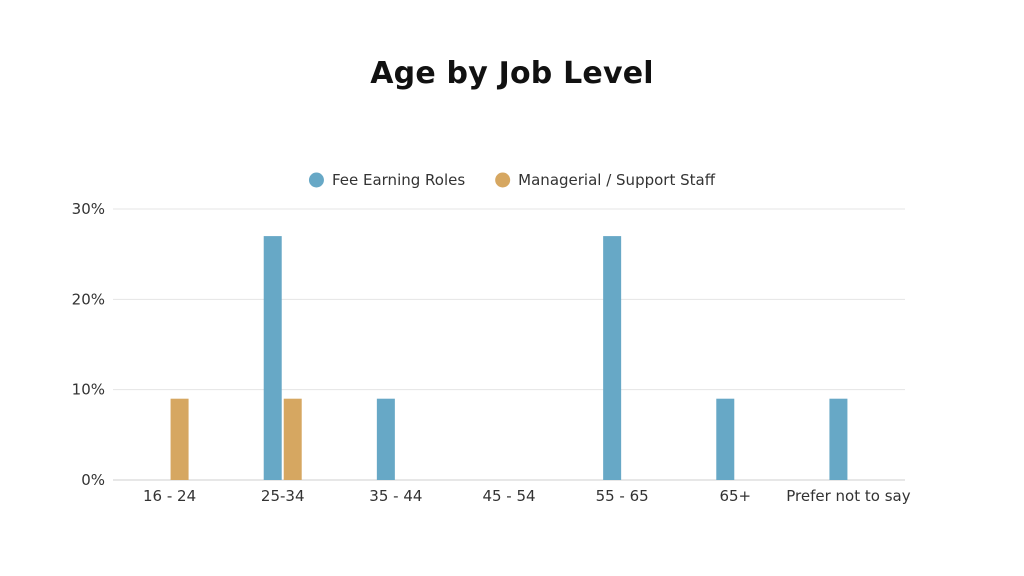 The height and width of the screenshot is (576, 1024). What do you see at coordinates (88, 299) in the screenshot?
I see `y-tick-label: 20%` at bounding box center [88, 299].